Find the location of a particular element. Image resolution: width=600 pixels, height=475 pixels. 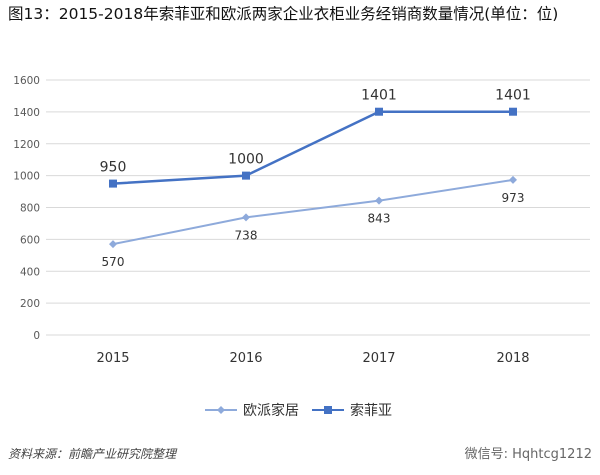

legend-label: 索菲亚 is located at coordinates (371, 410).